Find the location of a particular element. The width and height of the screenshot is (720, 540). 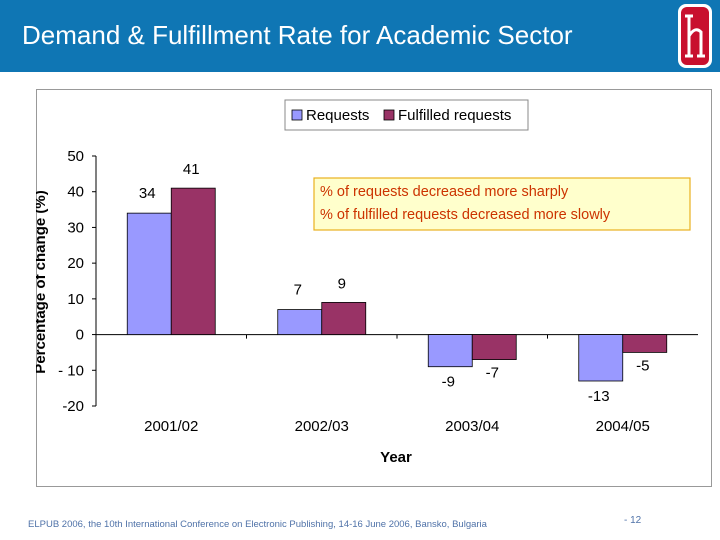

annotation-line-1: % of requests decreased more sharply is located at coordinates (444, 192).